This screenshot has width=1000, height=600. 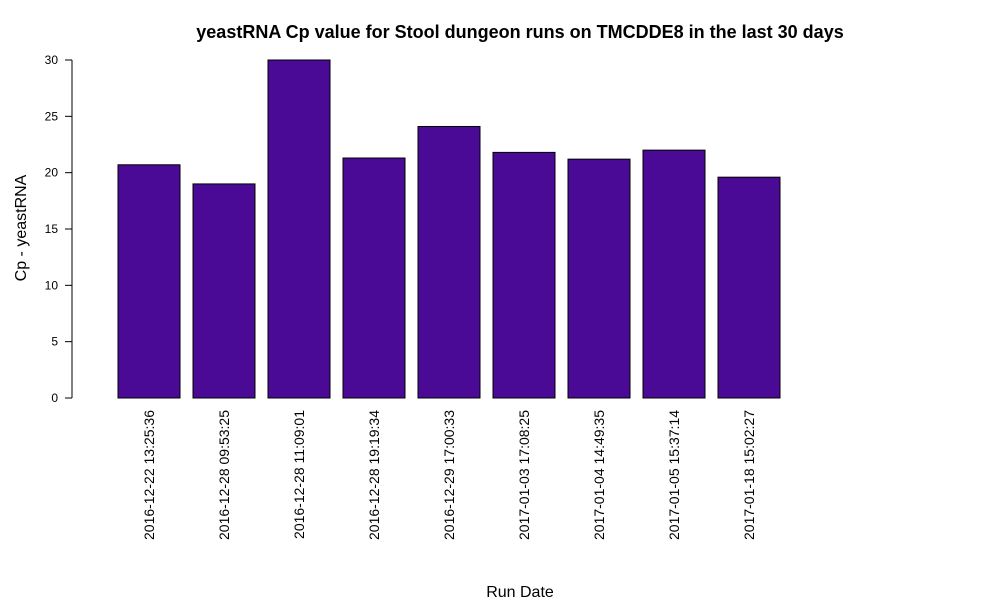 What do you see at coordinates (749, 475) in the screenshot?
I see `x-tick-label: 2017-01-18 15:02:27` at bounding box center [749, 475].